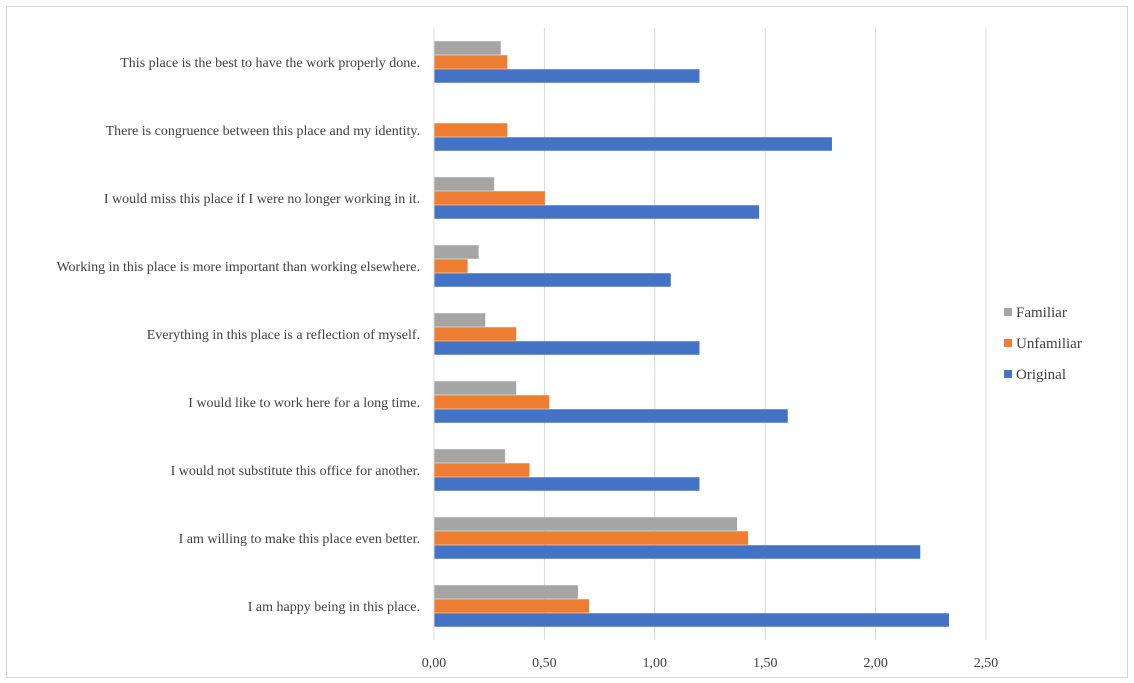 This screenshot has width=1134, height=683. What do you see at coordinates (986, 663) in the screenshot?
I see `x-tick-label: 2,50` at bounding box center [986, 663].